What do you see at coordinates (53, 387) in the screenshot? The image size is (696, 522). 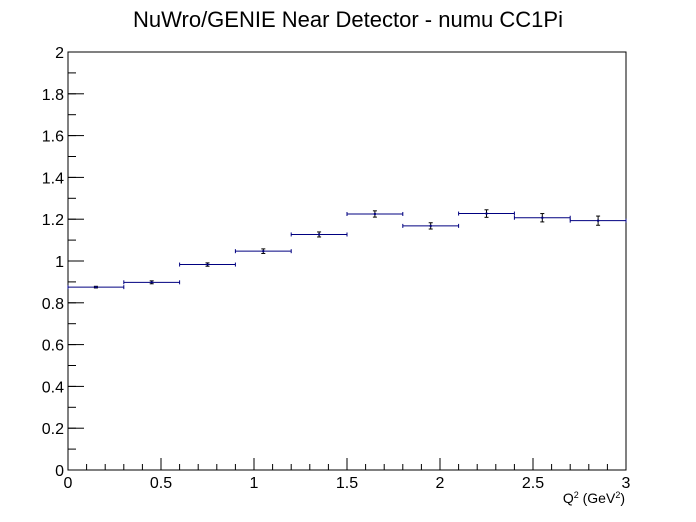 I see `y-tick-label: 0.4` at bounding box center [53, 387].